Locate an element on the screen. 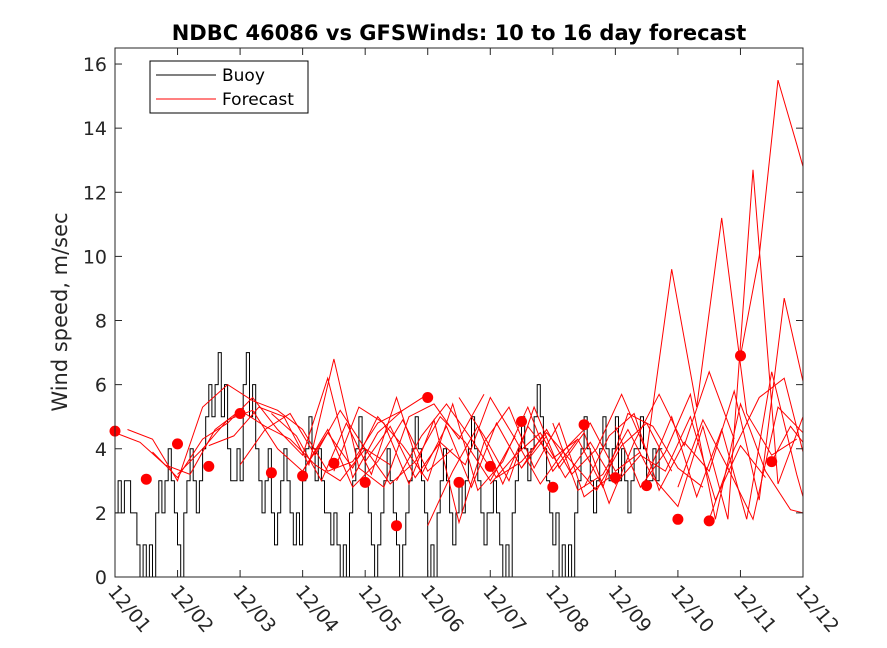 The image size is (887, 648). y-tick-label: 16 is located at coordinates (95, 65).